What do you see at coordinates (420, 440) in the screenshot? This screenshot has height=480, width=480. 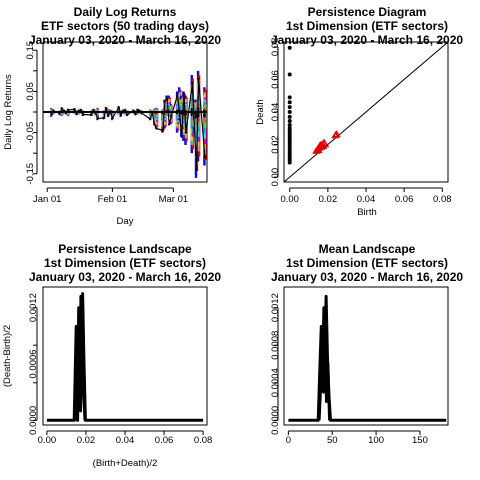 I see `x-tick-label: 150` at bounding box center [420, 440].